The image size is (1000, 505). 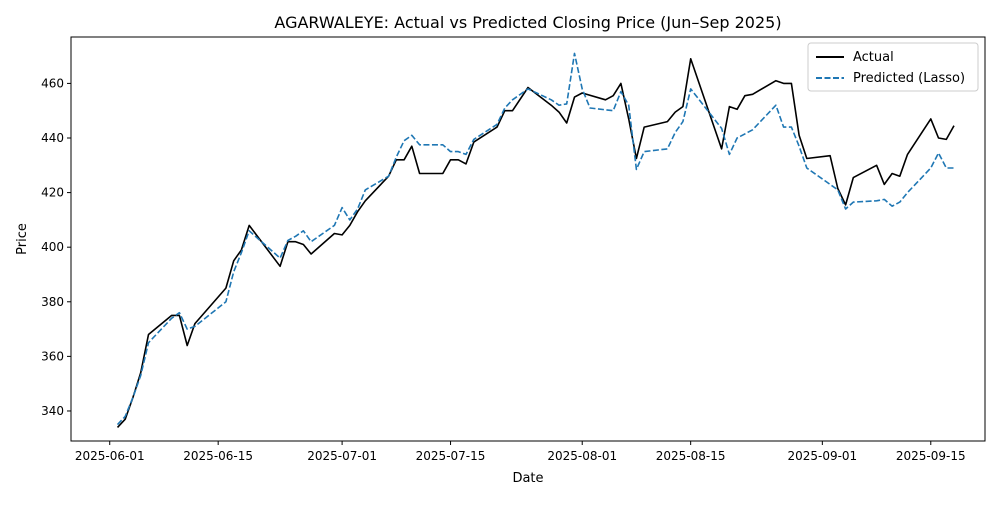 I want to click on legend: Actual Predicted (Lasso), so click(x=893, y=67).